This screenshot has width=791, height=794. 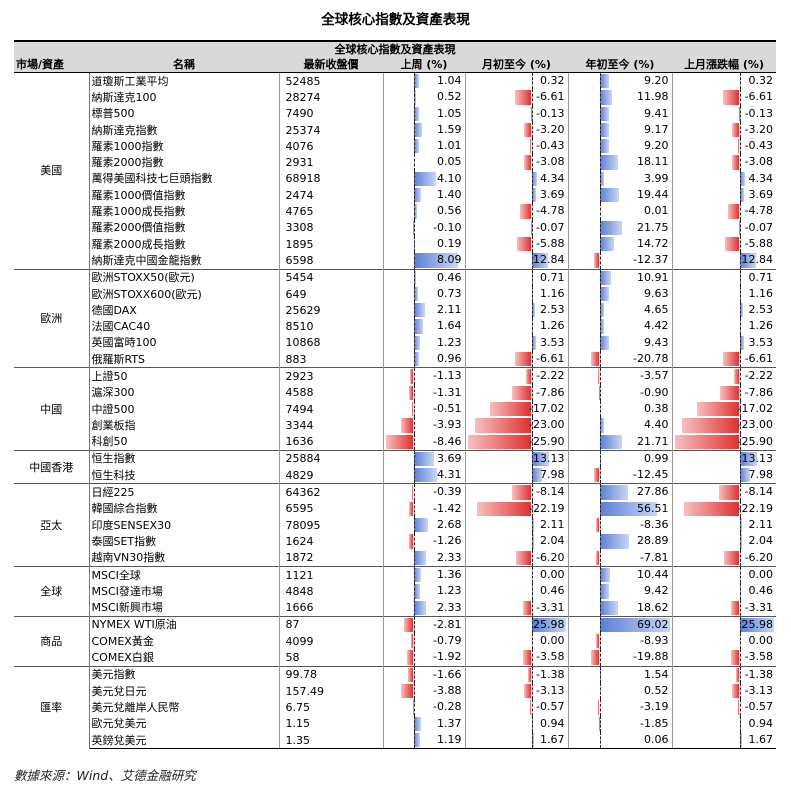 What do you see at coordinates (550, 146) in the screenshot?
I see `value-mtd: -0.43` at bounding box center [550, 146].